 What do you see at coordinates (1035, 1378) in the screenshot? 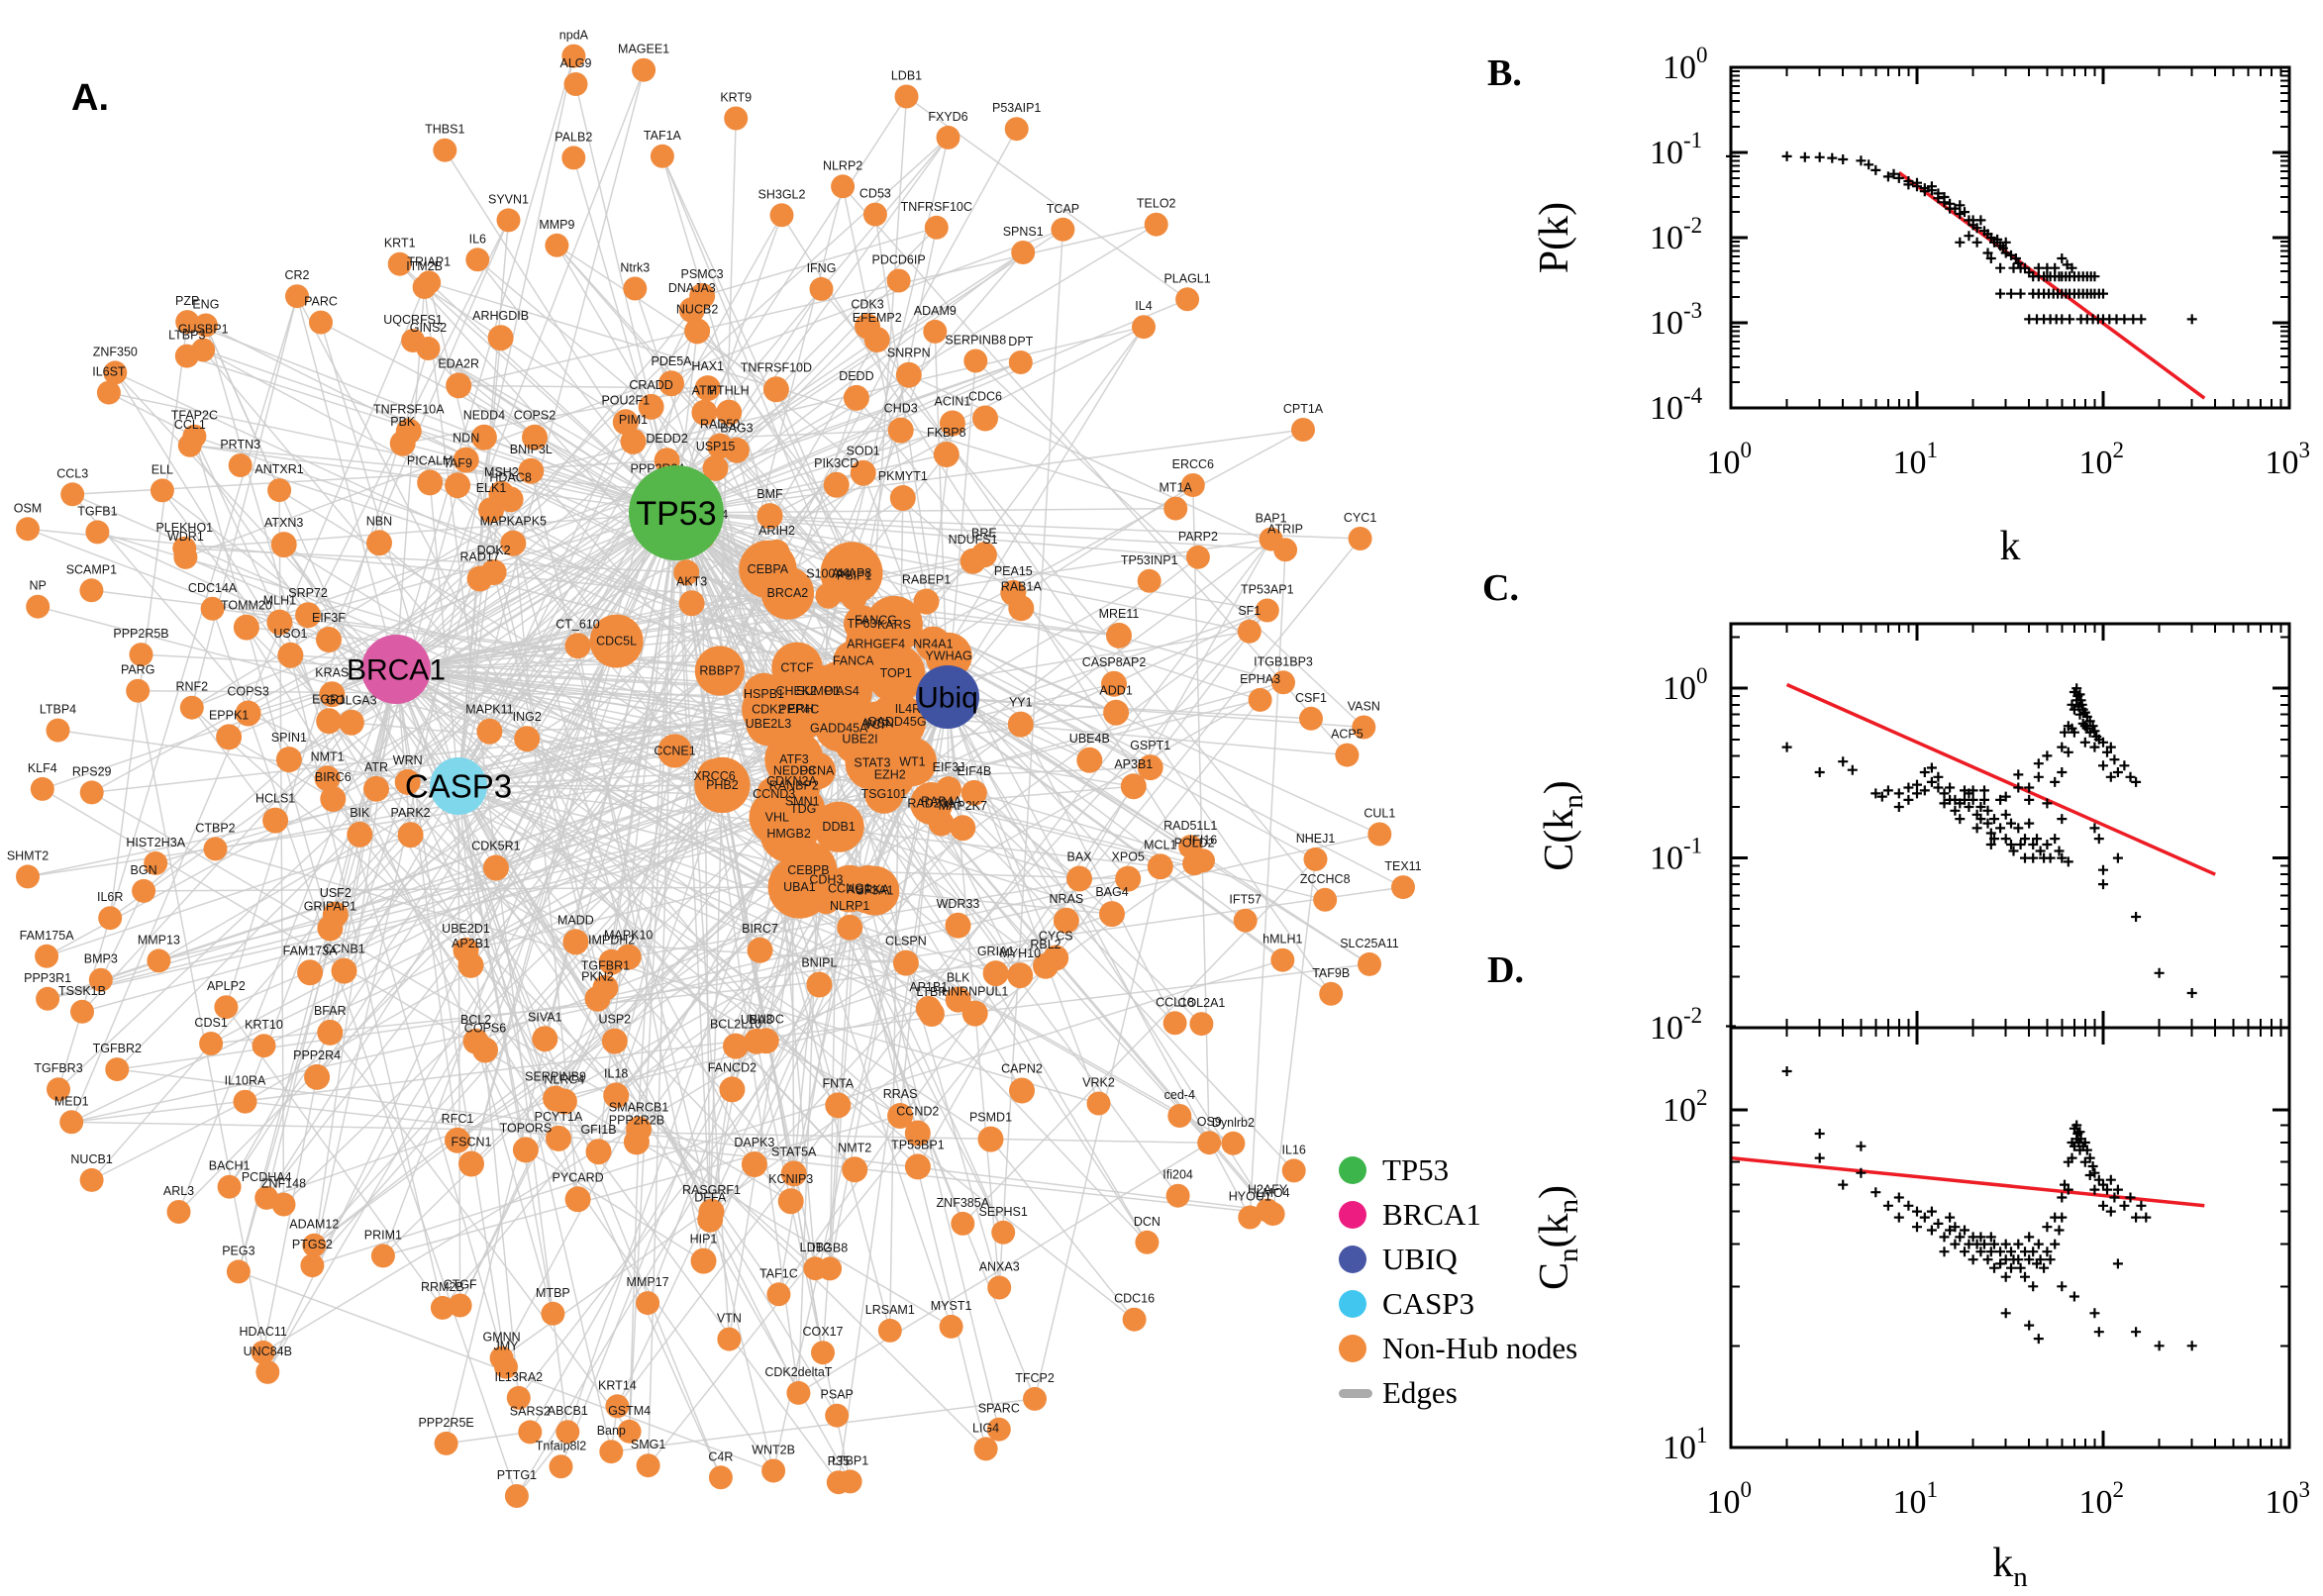
I see `network-node-label: TFCP2` at bounding box center [1035, 1378].